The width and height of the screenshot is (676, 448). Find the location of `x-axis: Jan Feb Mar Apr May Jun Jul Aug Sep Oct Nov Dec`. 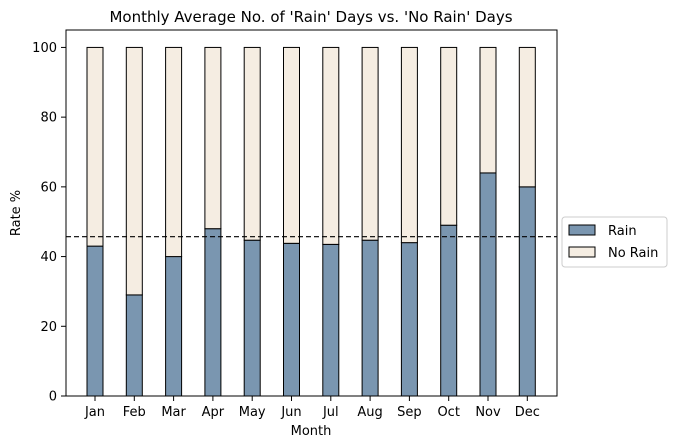

x-axis: Jan Feb Mar Apr May Jun Jul Aug Sep Oct Nov Dec is located at coordinates (312, 408).